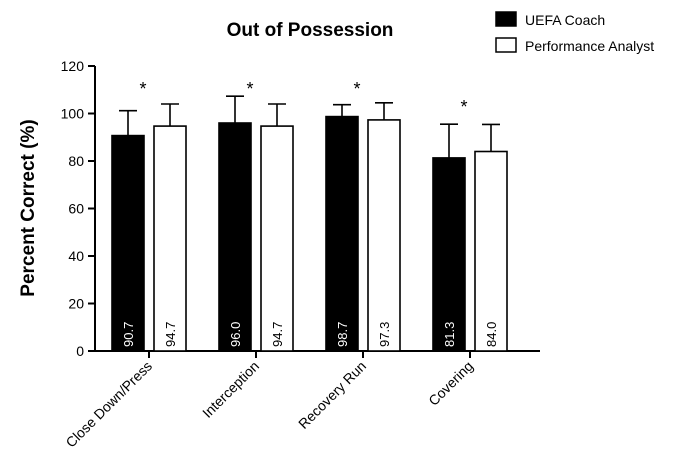  Describe the element at coordinates (450, 383) in the screenshot. I see `x-tick-label: Covering` at that location.